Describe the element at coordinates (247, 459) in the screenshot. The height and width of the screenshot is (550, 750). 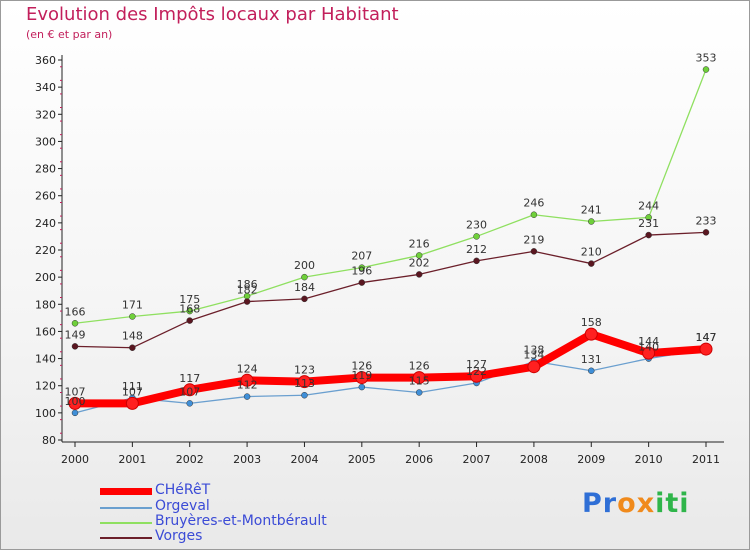
I see `x-tick-label: 2003` at that location.